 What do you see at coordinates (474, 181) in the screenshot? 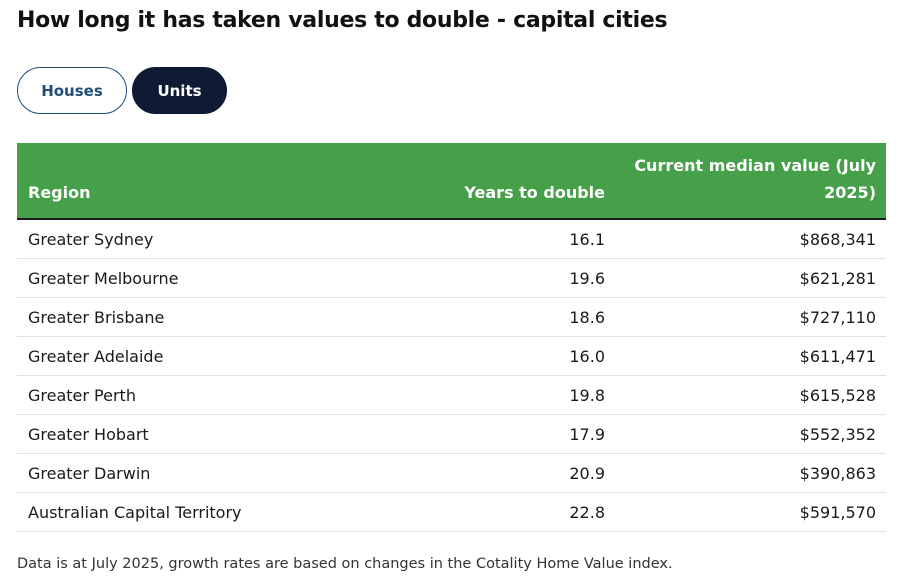
I see `column-header: Years to double` at bounding box center [474, 181].